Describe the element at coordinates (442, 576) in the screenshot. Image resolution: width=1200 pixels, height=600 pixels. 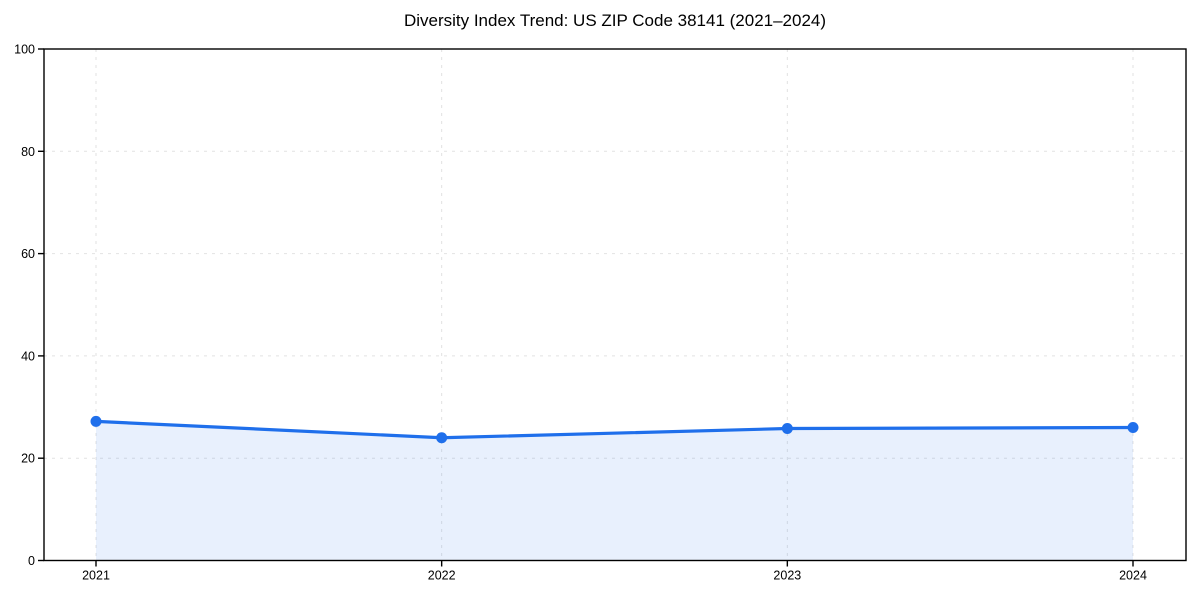
I see `x-tick-label: 2022` at that location.